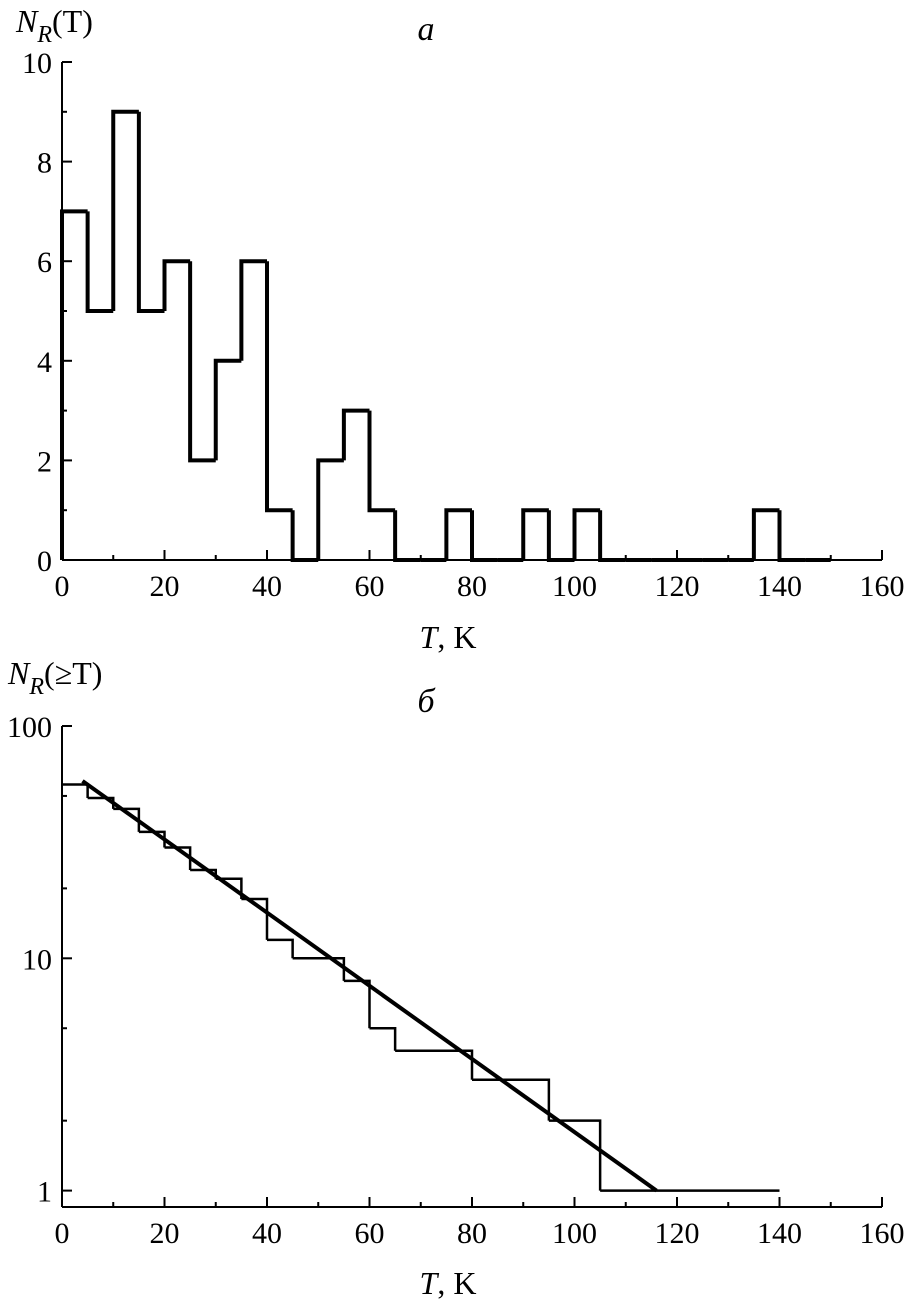 This screenshot has width=912, height=1308. What do you see at coordinates (44, 163) in the screenshot?
I see `y-tick-label: 8` at bounding box center [44, 163].